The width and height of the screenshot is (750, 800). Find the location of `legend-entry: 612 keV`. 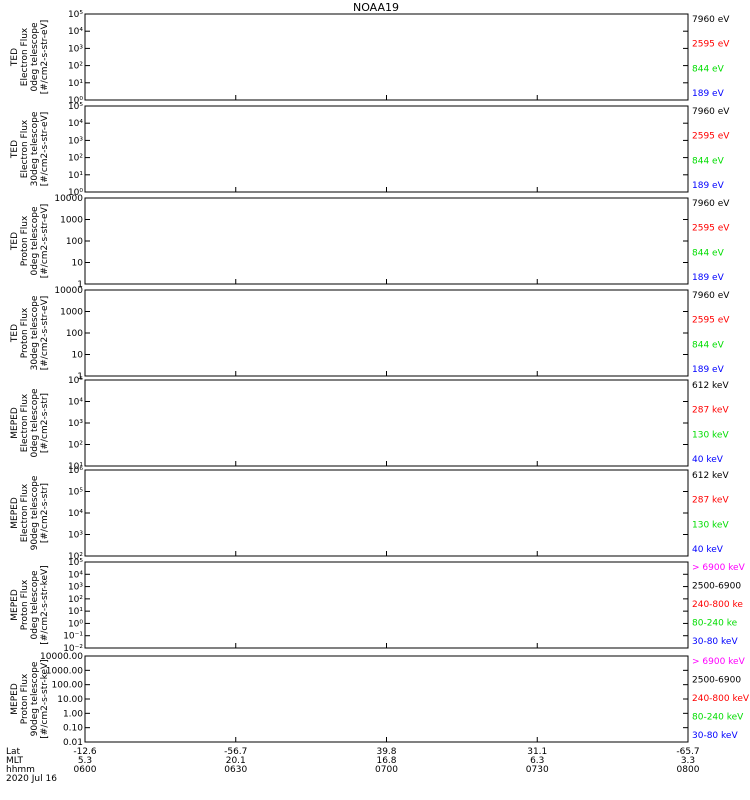

legend-entry: 612 keV is located at coordinates (710, 386).